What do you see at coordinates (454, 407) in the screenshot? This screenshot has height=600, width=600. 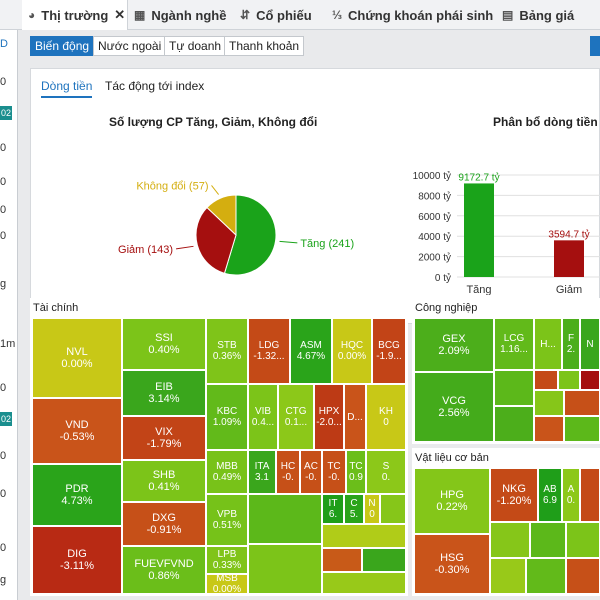 I see `treemap-cell: VCG 2.56%` at bounding box center [454, 407].